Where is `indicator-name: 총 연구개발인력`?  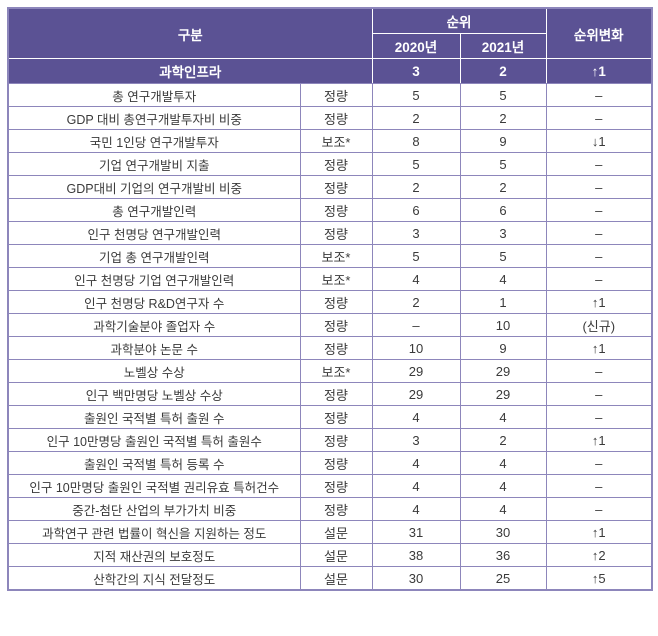
indicator-name: 총 연구개발인력 is located at coordinates (154, 210).